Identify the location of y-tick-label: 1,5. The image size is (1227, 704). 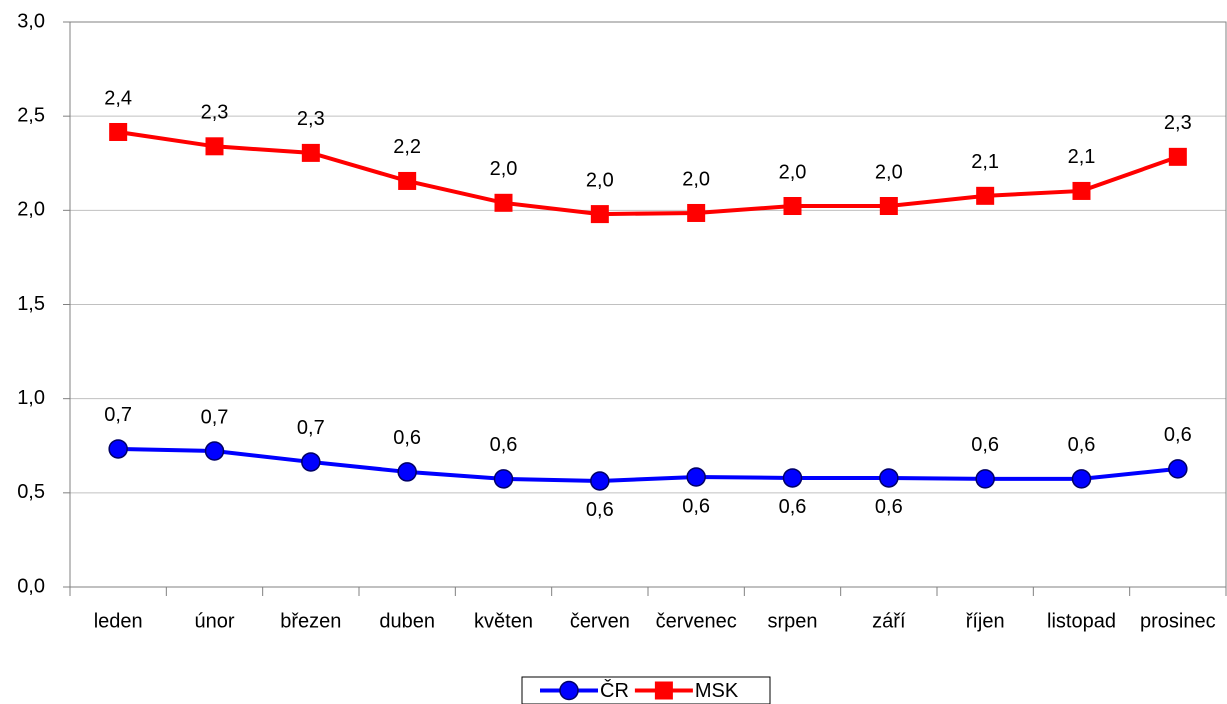
(31, 304).